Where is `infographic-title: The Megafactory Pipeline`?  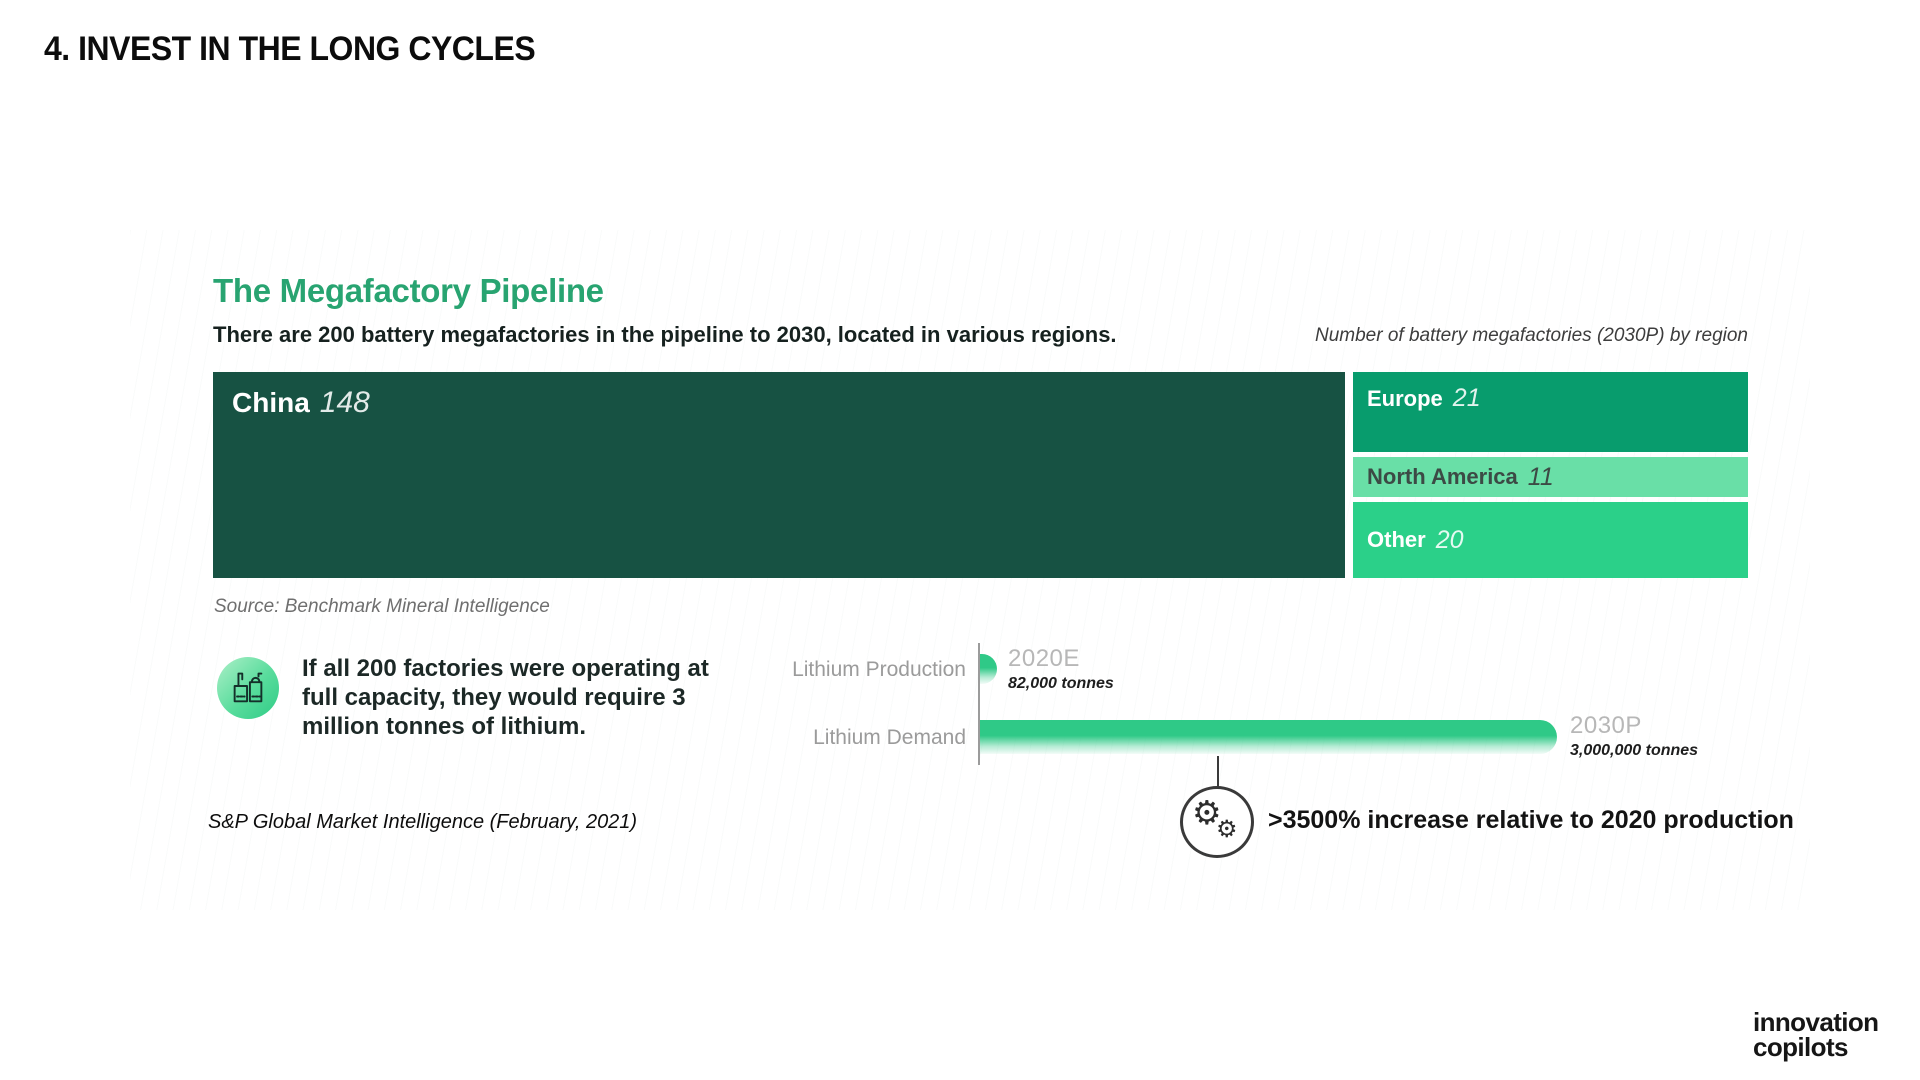
infographic-title: The Megafactory Pipeline is located at coordinates (408, 290).